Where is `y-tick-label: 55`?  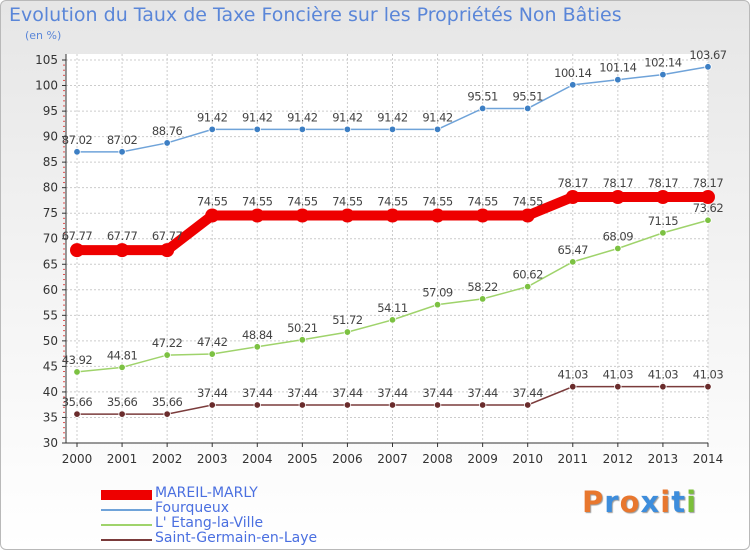 y-tick-label: 55 is located at coordinates (50, 315).